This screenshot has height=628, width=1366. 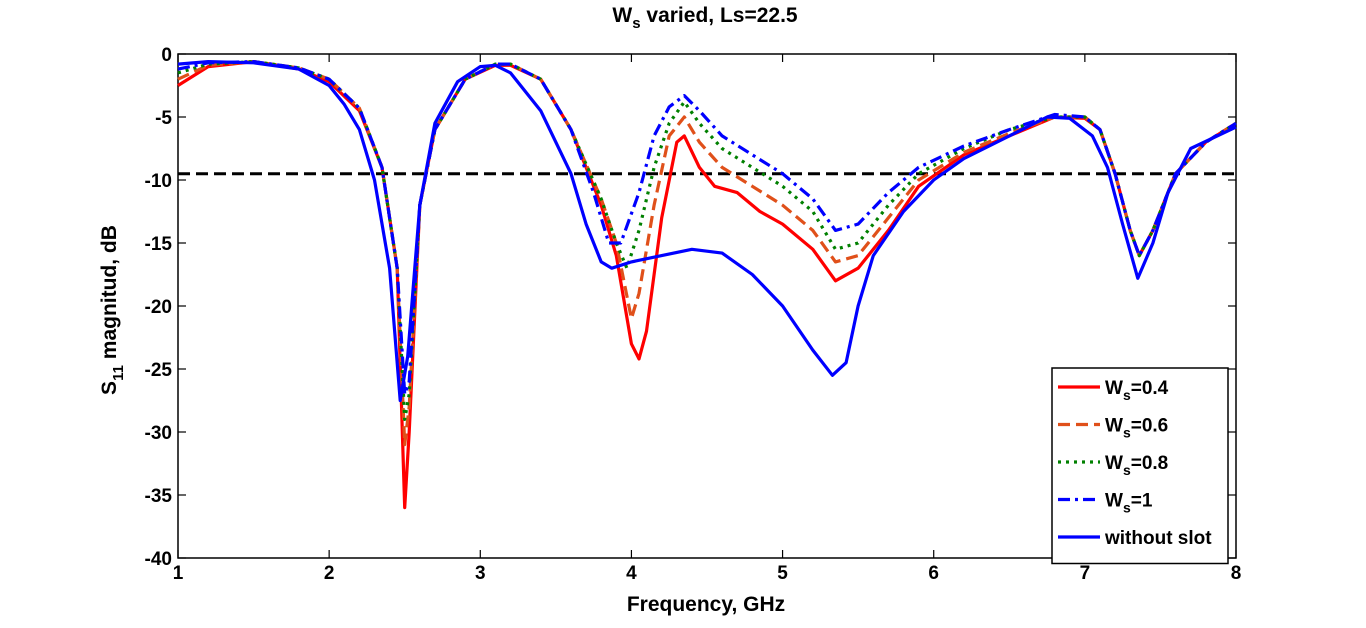 What do you see at coordinates (1158, 538) in the screenshot?
I see `legend-label-5: without slot` at bounding box center [1158, 538].